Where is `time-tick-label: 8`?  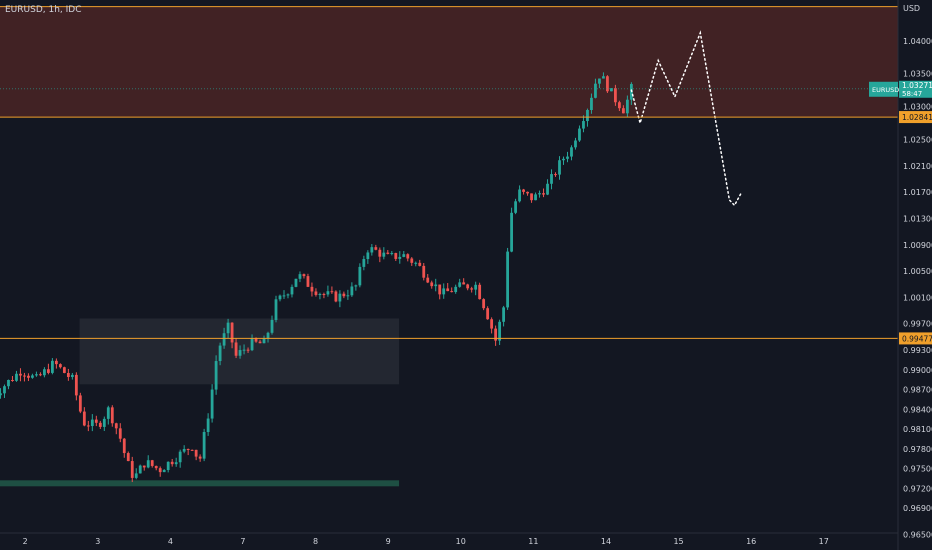
time-tick-label: 8 is located at coordinates (315, 541).